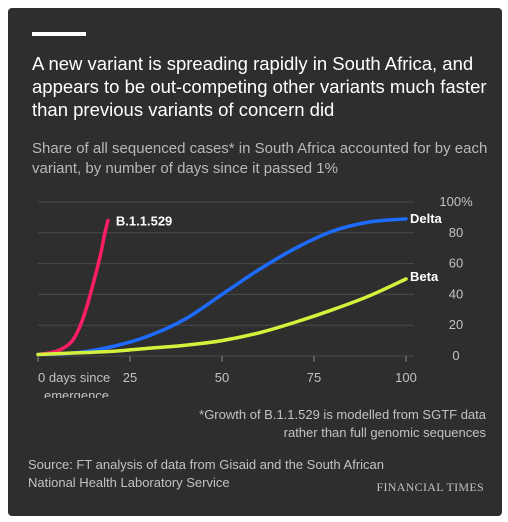 This screenshot has width=508, height=522. Describe the element at coordinates (222, 377) in the screenshot. I see `x-tick-label: 50` at that location.